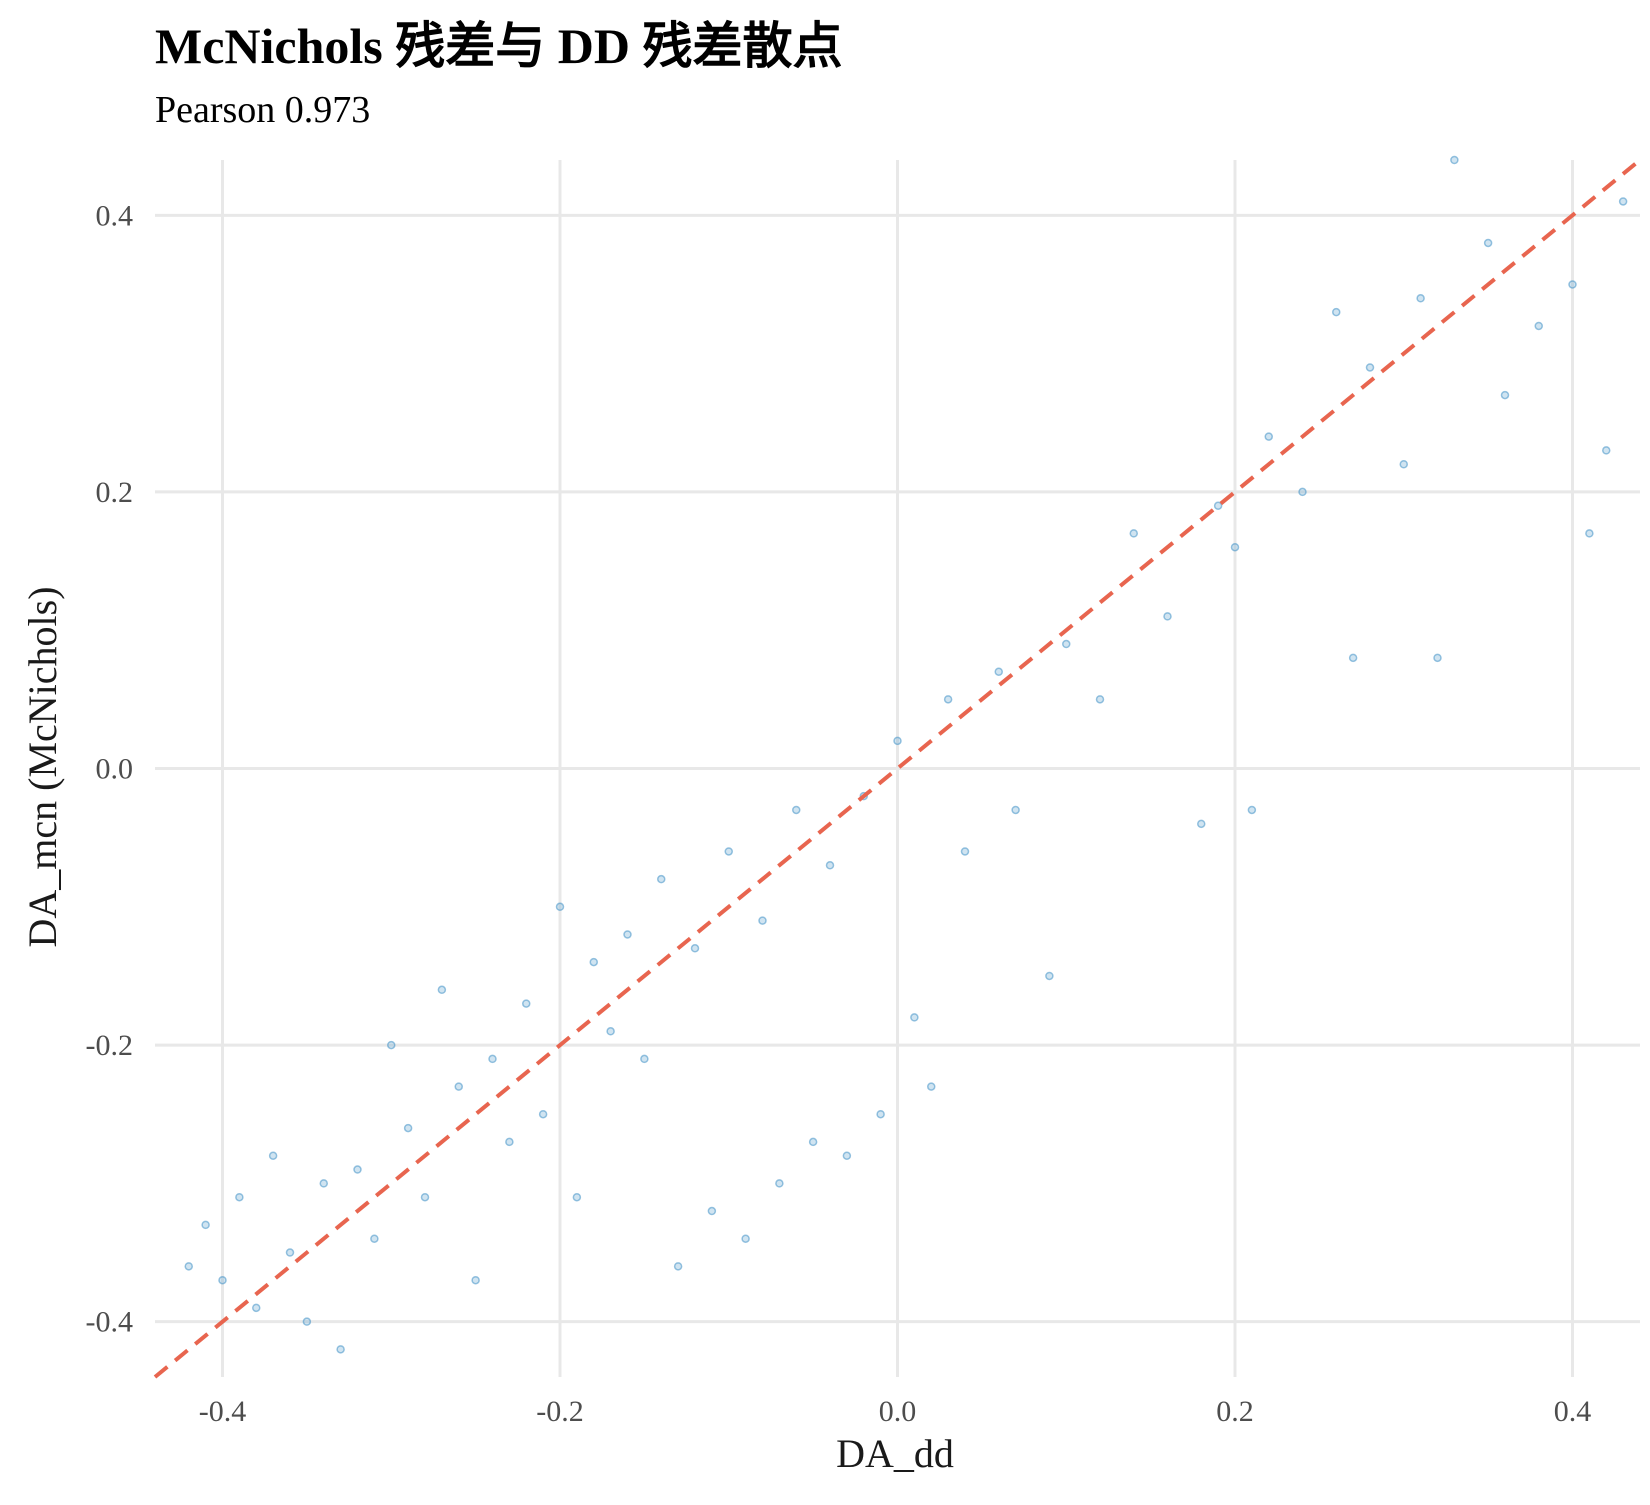 The height and width of the screenshot is (1505, 1650). Describe the element at coordinates (498, 46) in the screenshot. I see `chart-title: McNichols 残差与 DD 残差散点` at that location.